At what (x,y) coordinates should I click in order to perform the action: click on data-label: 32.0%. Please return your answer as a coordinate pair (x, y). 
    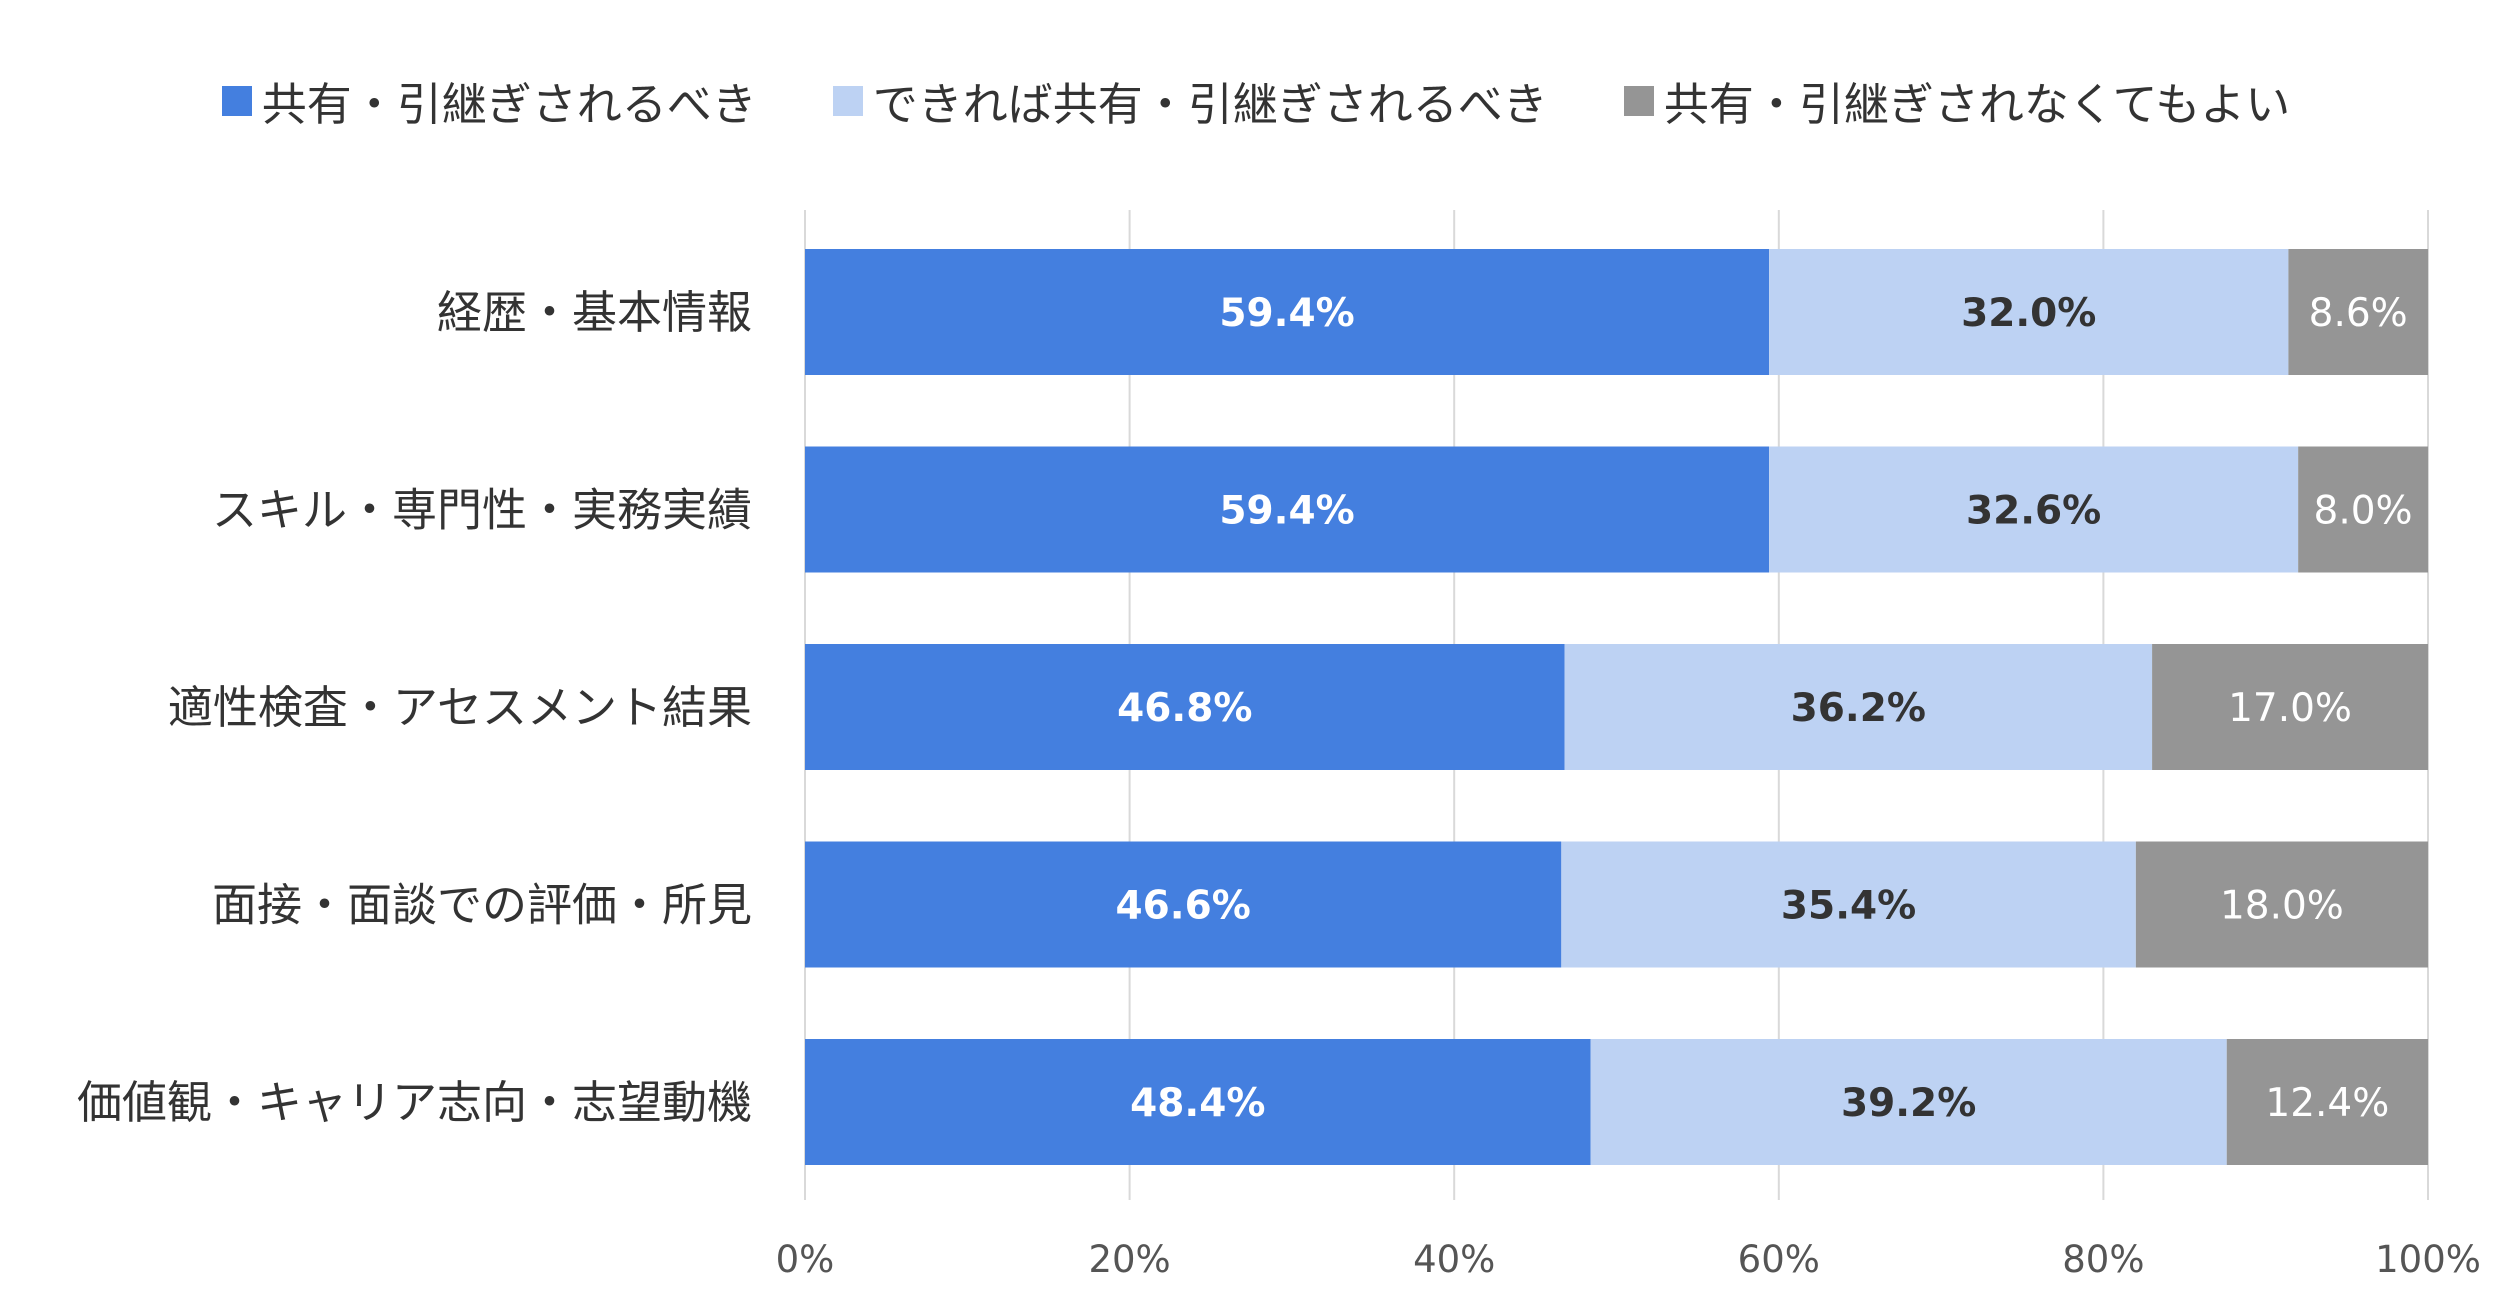
    Looking at the image, I should click on (2028, 313).